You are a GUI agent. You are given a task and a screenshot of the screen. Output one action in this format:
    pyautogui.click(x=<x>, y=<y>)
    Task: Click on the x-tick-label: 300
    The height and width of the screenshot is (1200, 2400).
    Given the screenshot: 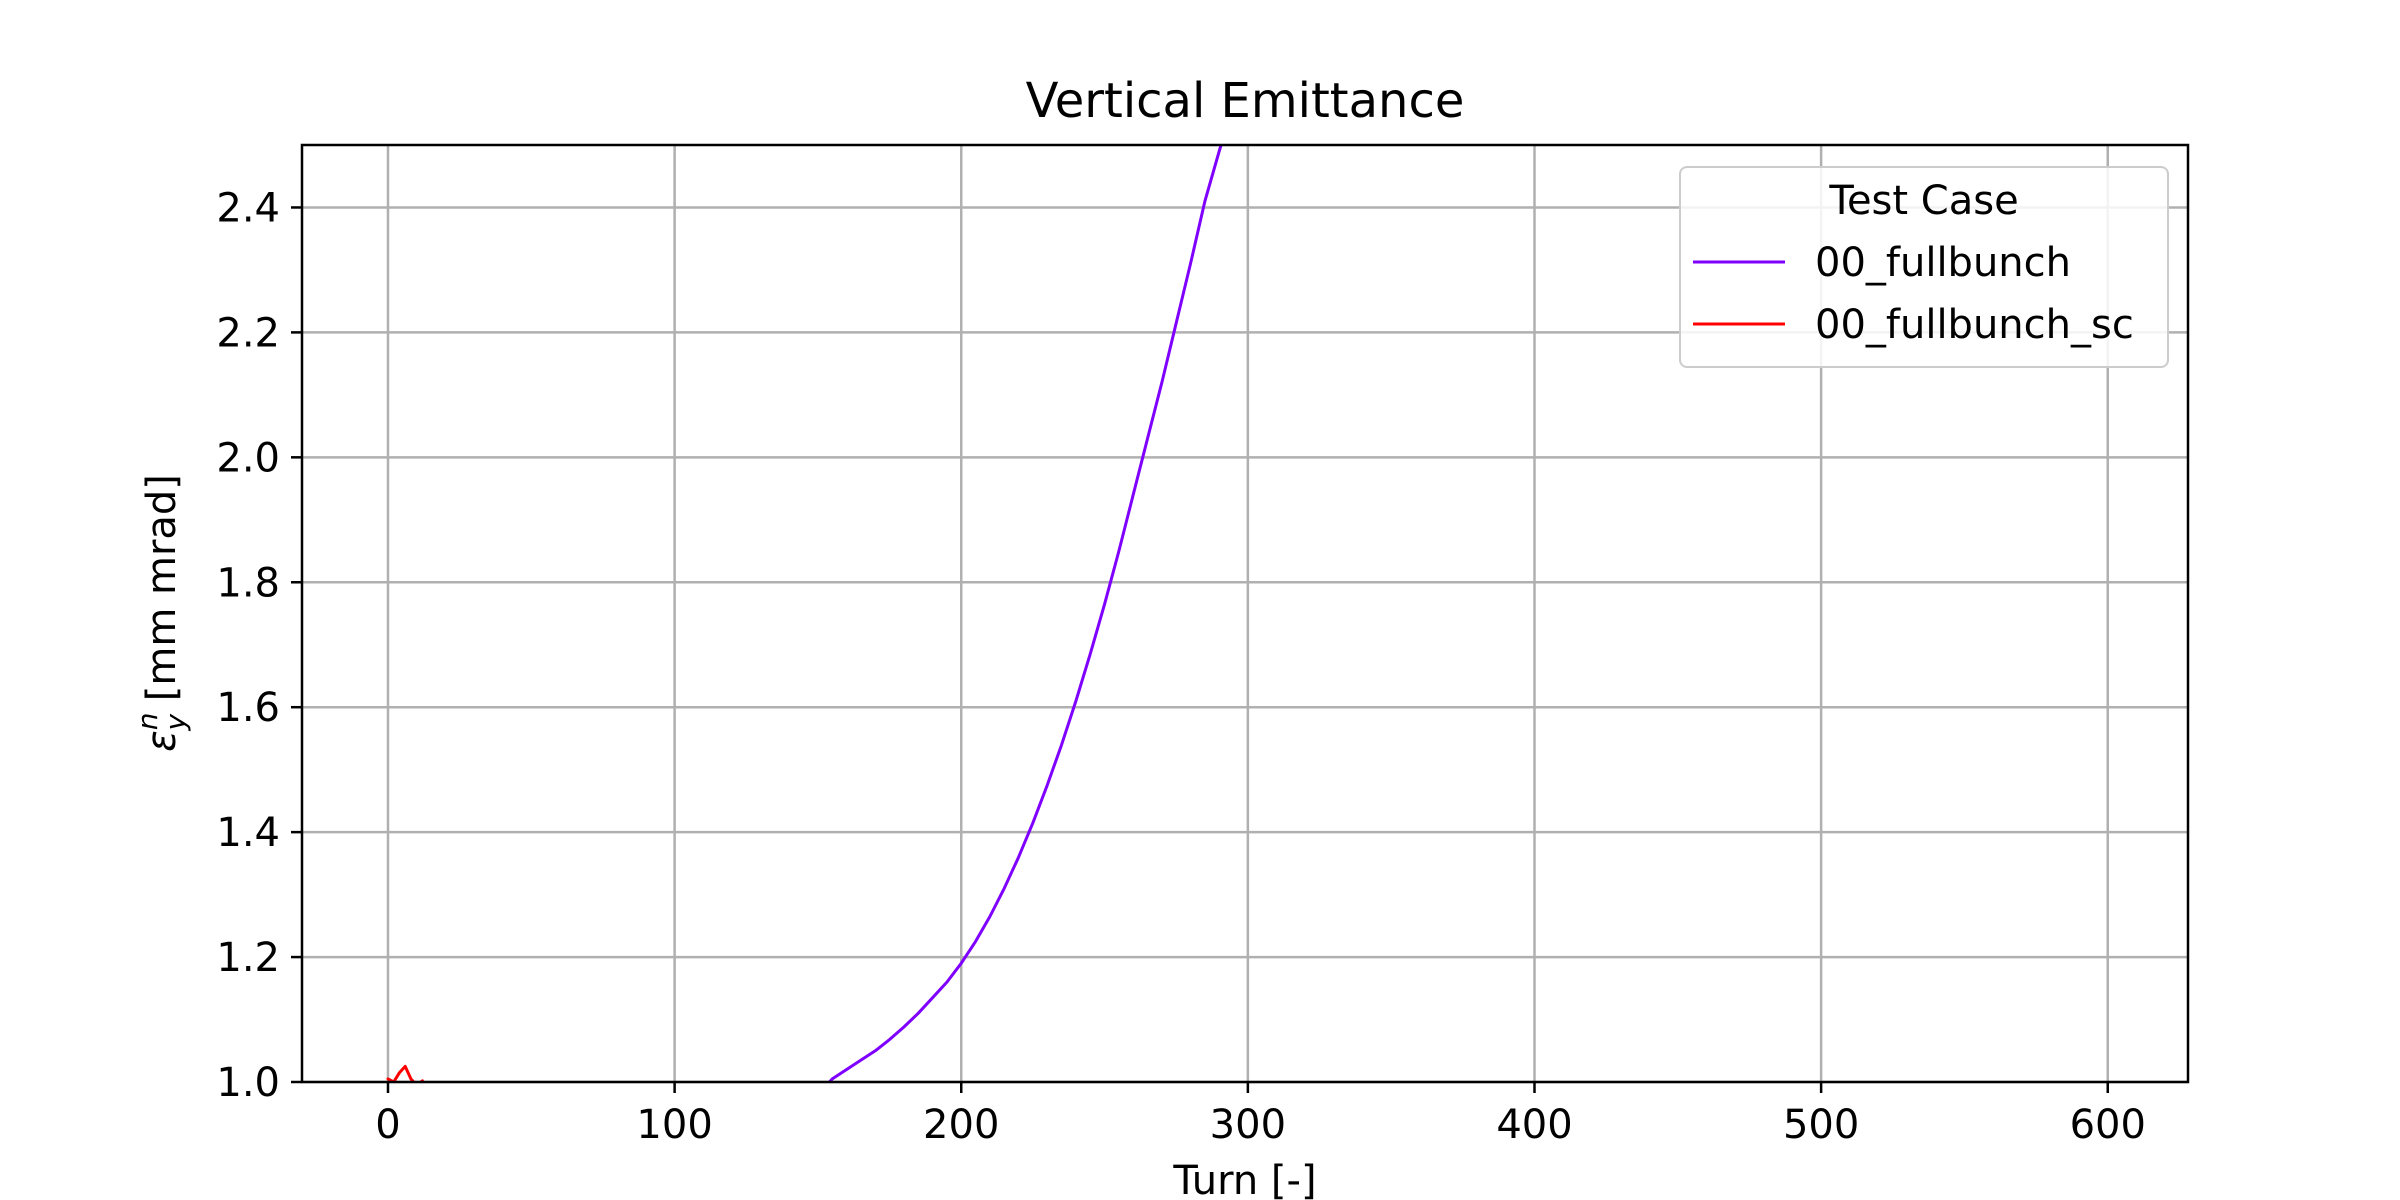 What is the action you would take?
    pyautogui.click(x=1248, y=1125)
    